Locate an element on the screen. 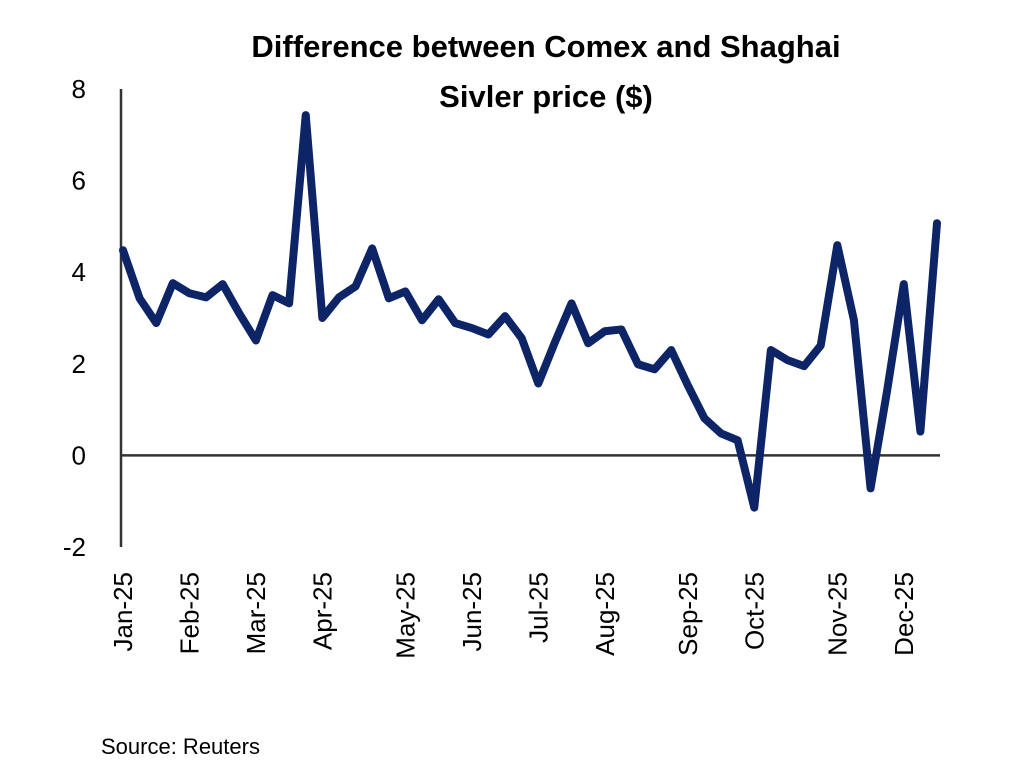 The width and height of the screenshot is (1027, 775). y-tick-label: 6 is located at coordinates (79, 181).